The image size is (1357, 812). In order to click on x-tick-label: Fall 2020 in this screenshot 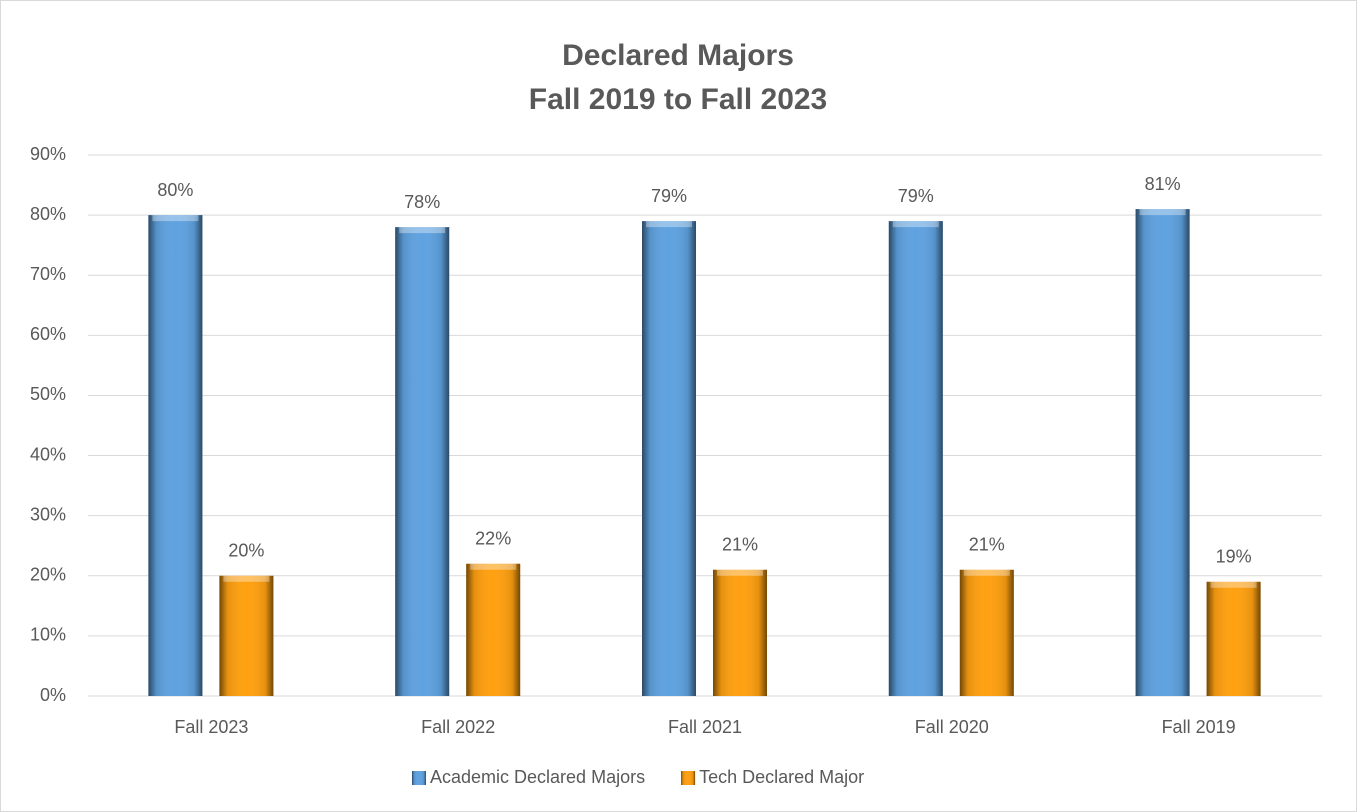, I will do `click(952, 727)`.